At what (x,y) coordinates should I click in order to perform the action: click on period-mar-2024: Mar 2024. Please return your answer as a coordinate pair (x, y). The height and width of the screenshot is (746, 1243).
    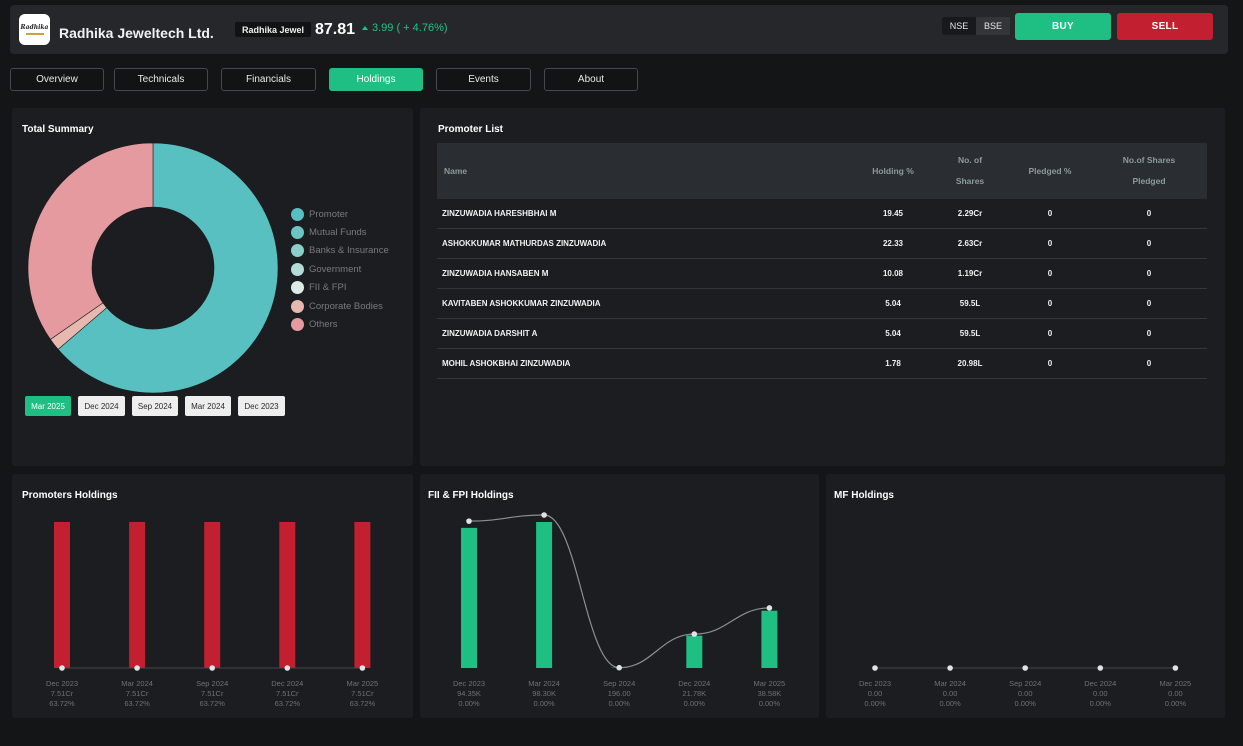
    Looking at the image, I should click on (208, 406).